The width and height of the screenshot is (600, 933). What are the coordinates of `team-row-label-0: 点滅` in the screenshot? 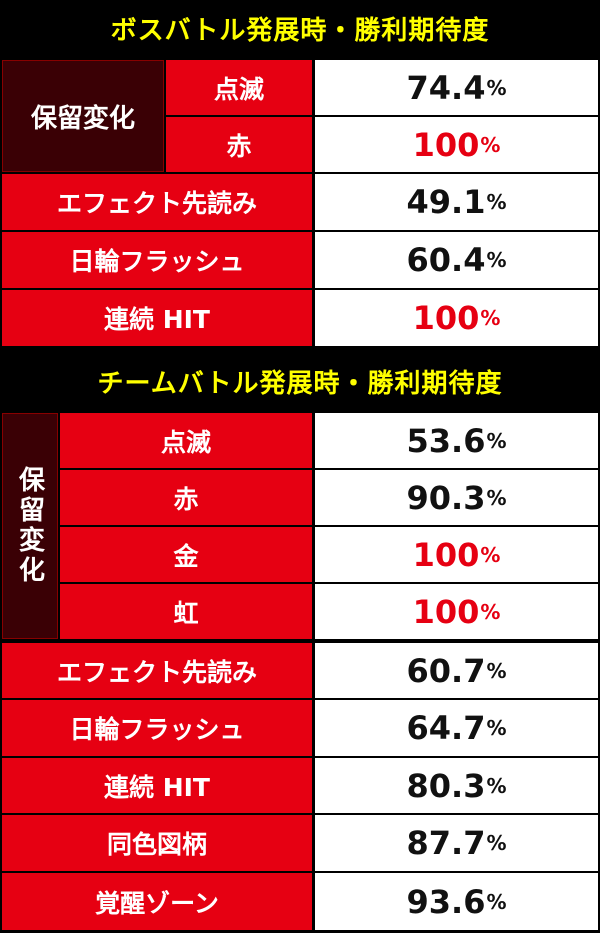 It's located at (186, 440).